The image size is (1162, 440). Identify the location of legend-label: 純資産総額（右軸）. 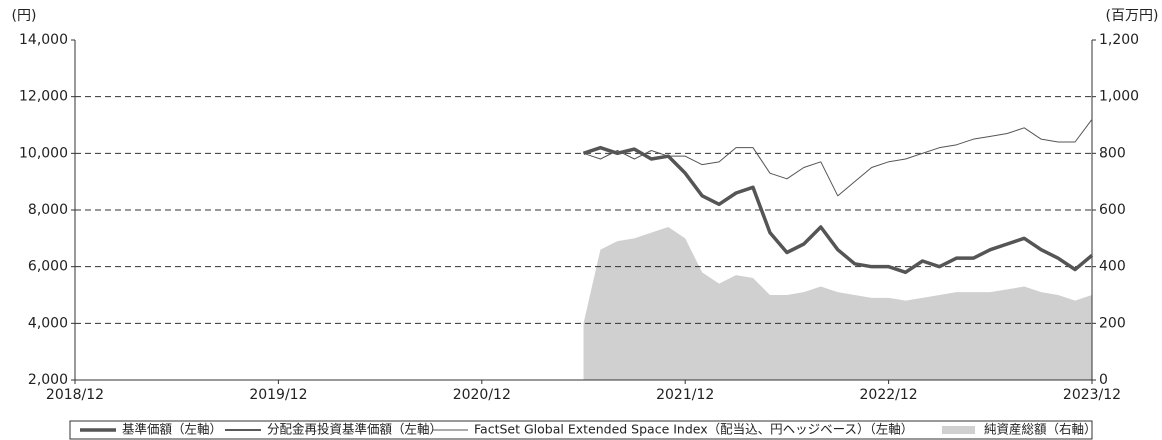
(1040, 429).